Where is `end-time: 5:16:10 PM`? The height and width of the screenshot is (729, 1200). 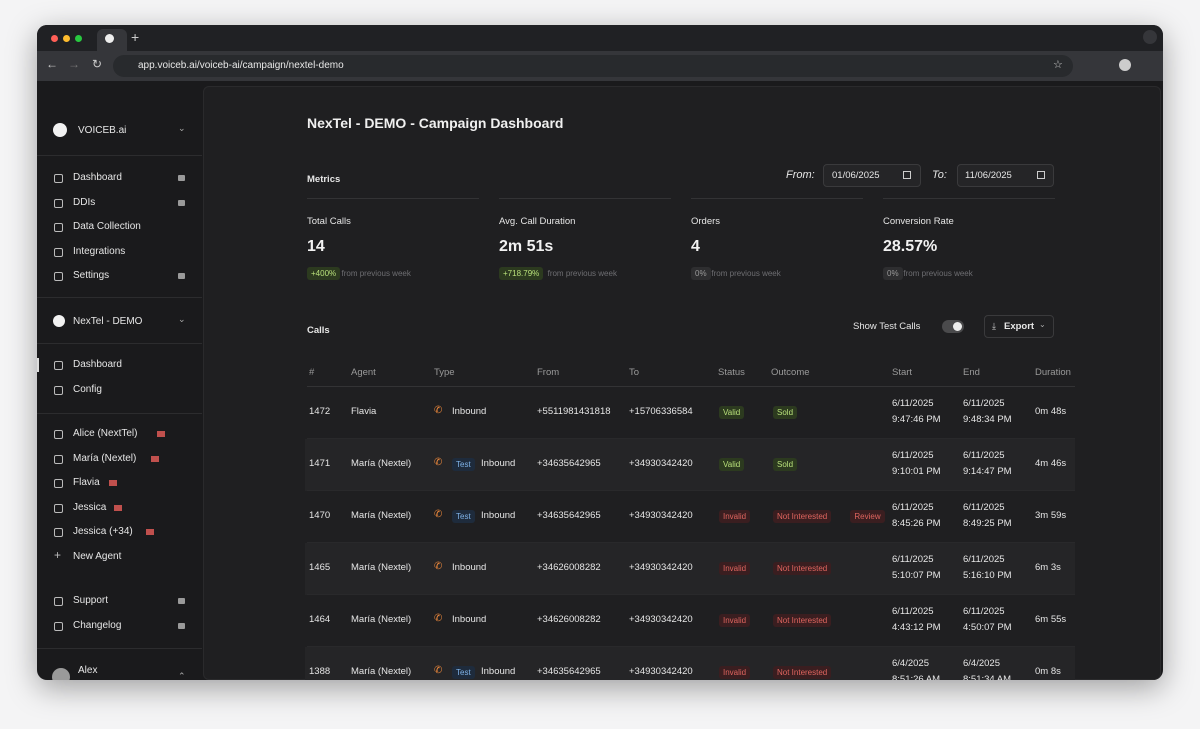 end-time: 5:16:10 PM is located at coordinates (987, 575).